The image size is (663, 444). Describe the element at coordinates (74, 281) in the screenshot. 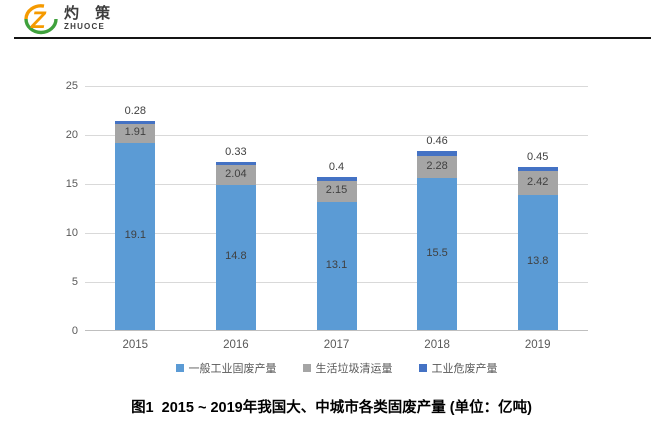

I see `y-tick-label: 5` at that location.